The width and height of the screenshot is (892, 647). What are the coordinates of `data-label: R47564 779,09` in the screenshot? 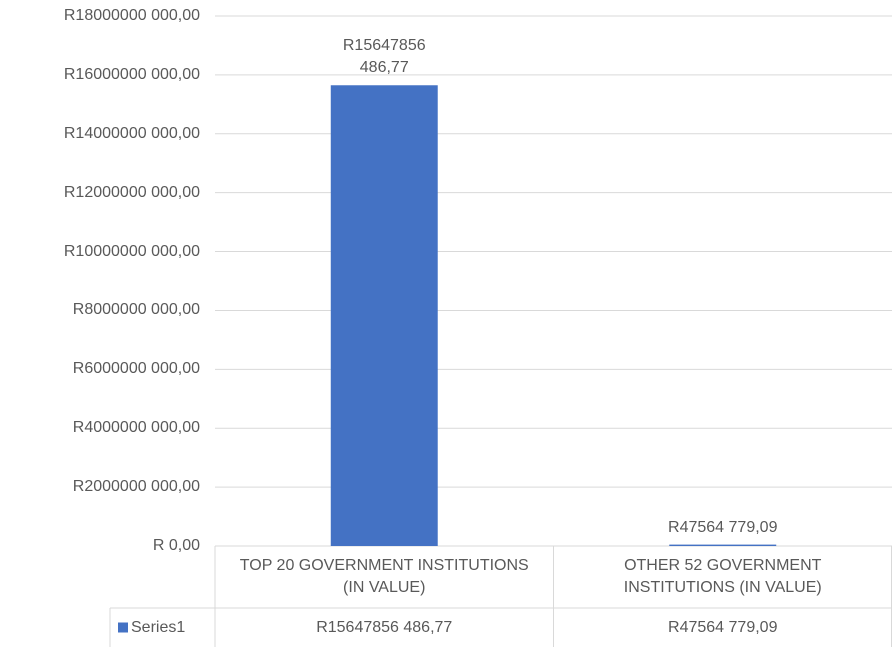 It's located at (723, 527).